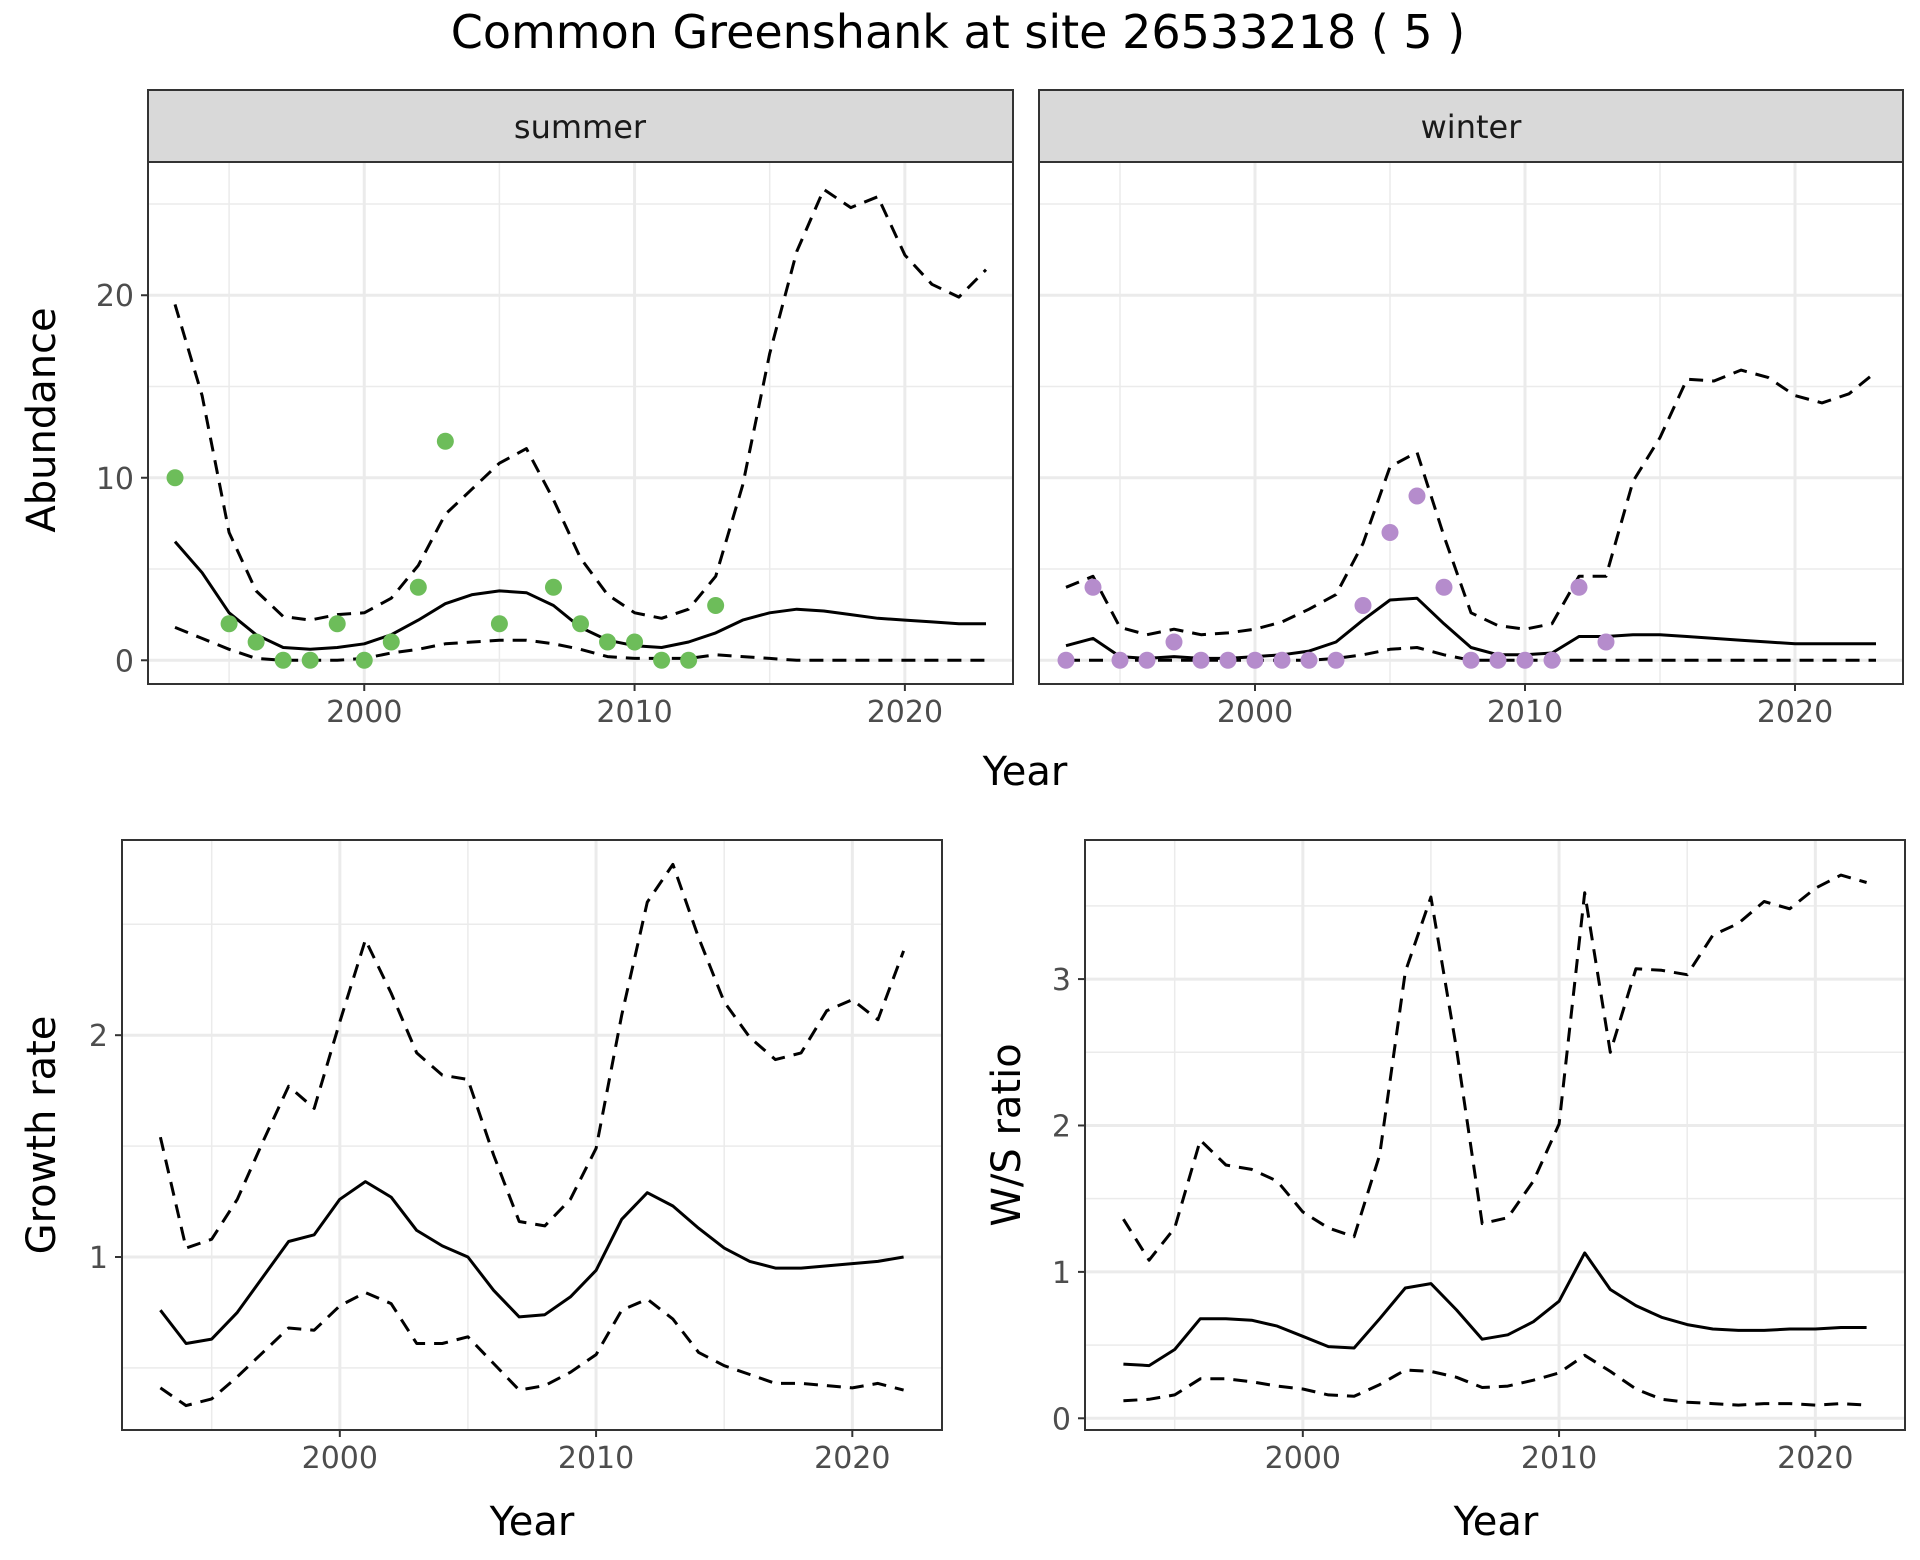 Image resolution: width=1920 pixels, height=1560 pixels. Describe the element at coordinates (580, 404) in the screenshot. I see `summer-upper-bound-line` at that location.